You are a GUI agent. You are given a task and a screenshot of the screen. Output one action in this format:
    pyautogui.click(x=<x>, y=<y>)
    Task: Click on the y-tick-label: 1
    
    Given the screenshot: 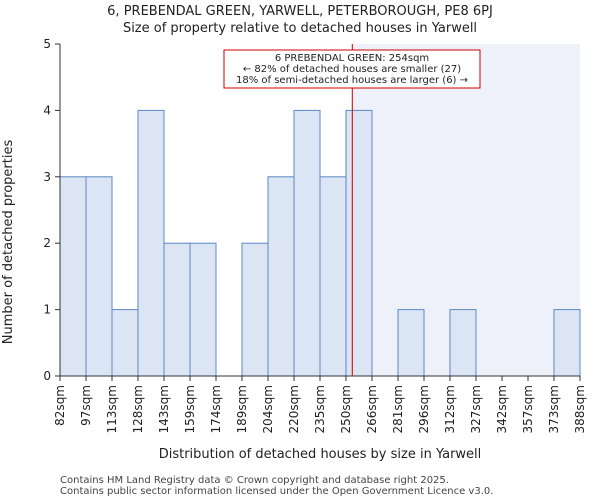 What is the action you would take?
    pyautogui.click(x=47, y=310)
    